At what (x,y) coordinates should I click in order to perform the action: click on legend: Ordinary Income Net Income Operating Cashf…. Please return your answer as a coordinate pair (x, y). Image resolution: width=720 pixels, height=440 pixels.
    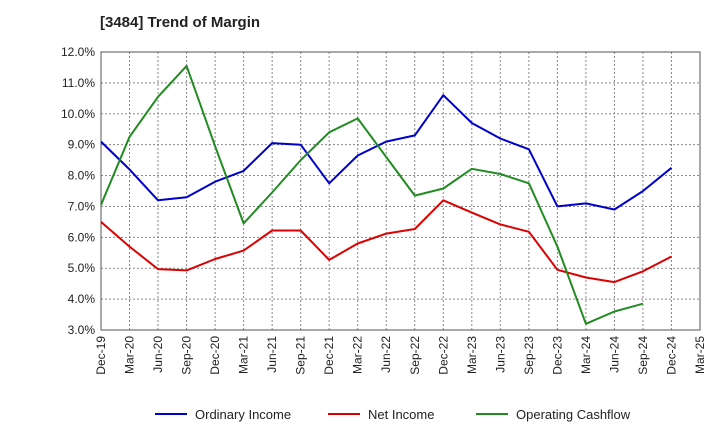
    Looking at the image, I should click on (393, 414).